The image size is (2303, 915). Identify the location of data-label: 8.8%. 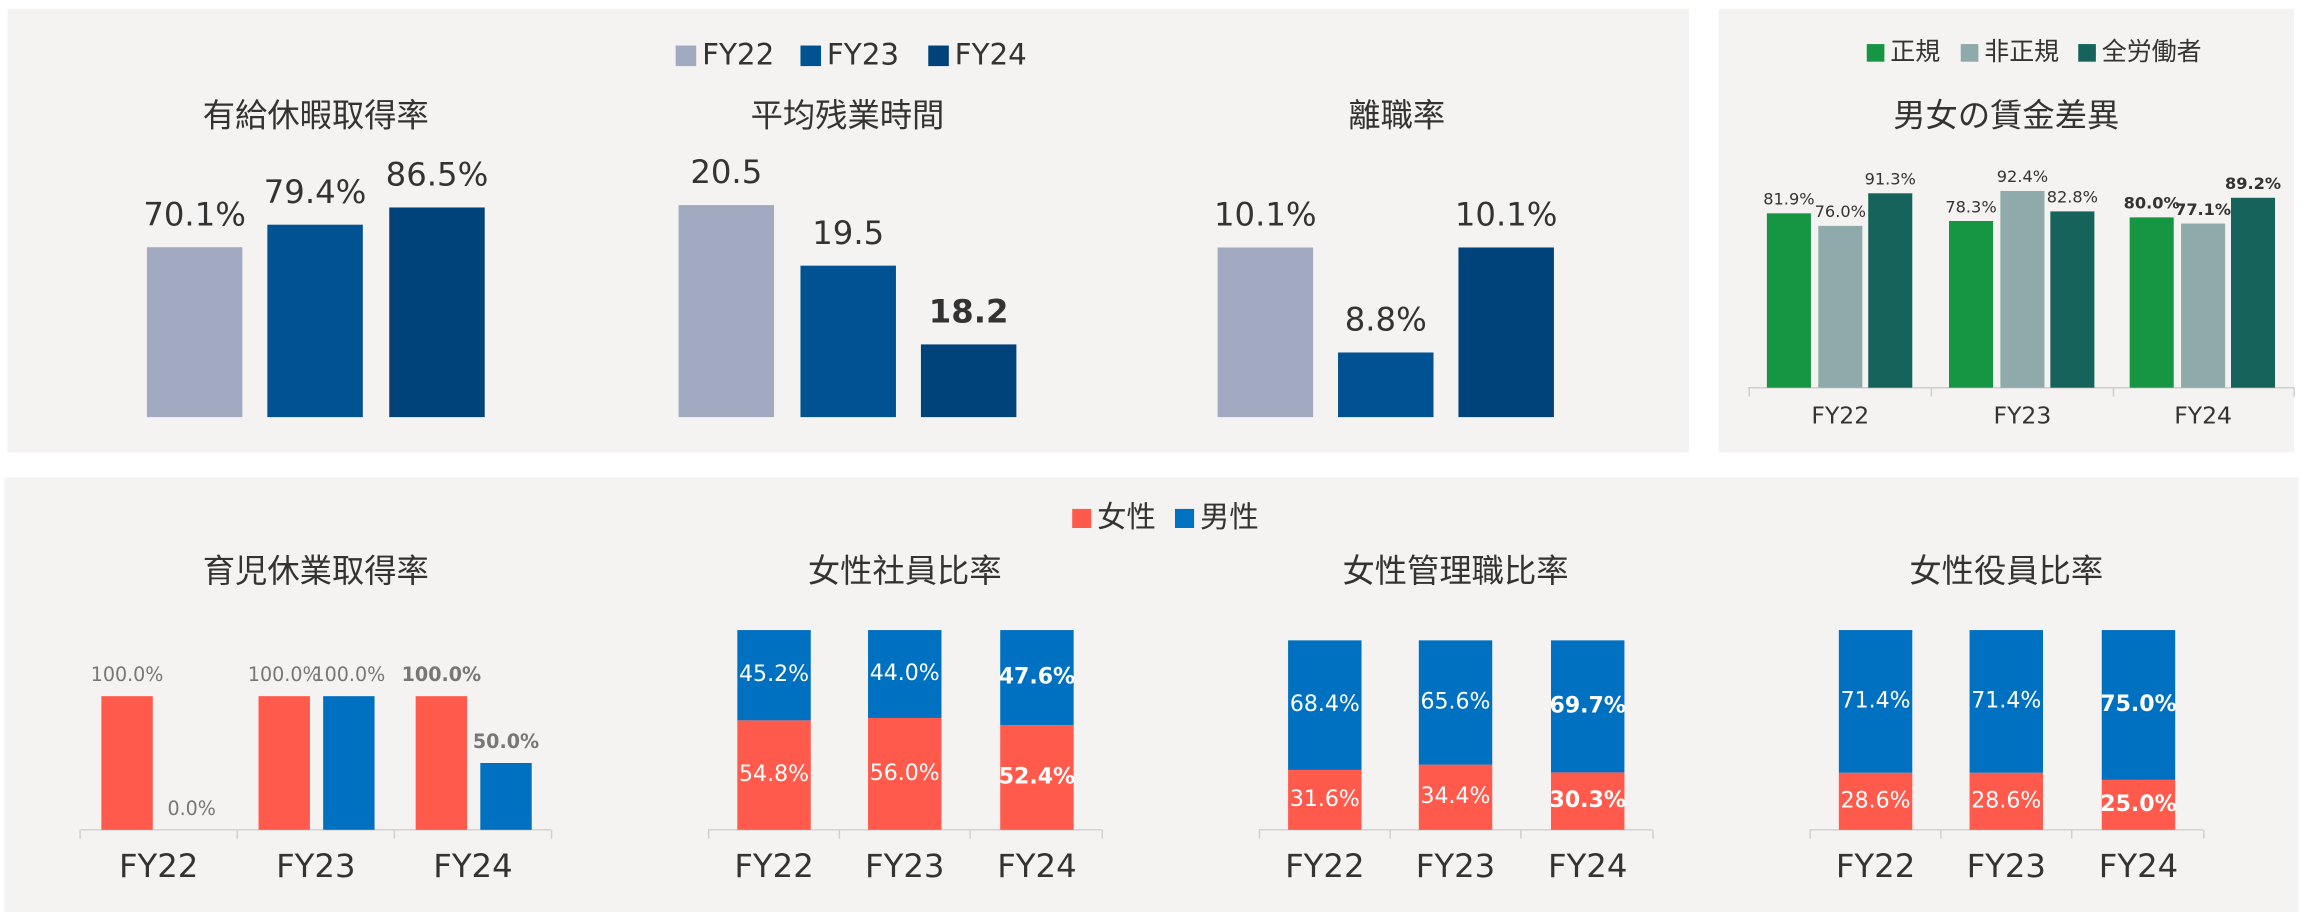
(1386, 320).